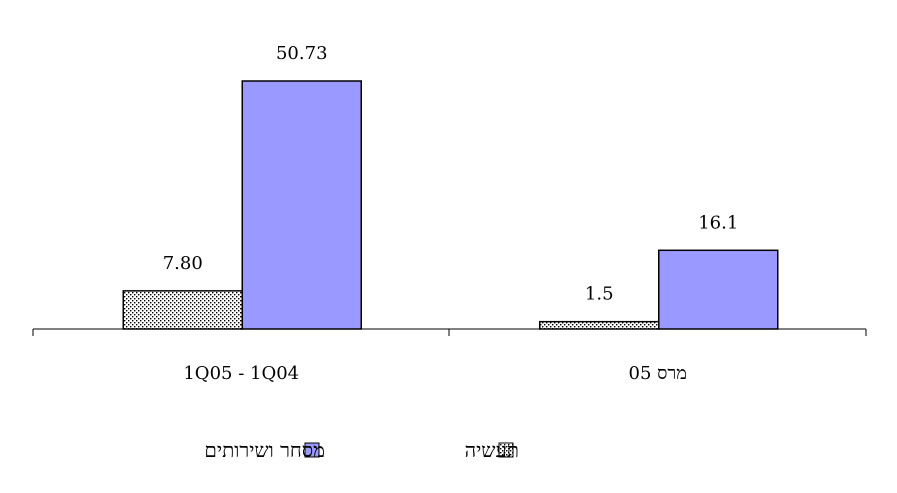 This screenshot has height=493, width=897. Describe the element at coordinates (435, 373) in the screenshot. I see `category-labels-group: 1Q05 - 1Q04 מרס 05` at that location.